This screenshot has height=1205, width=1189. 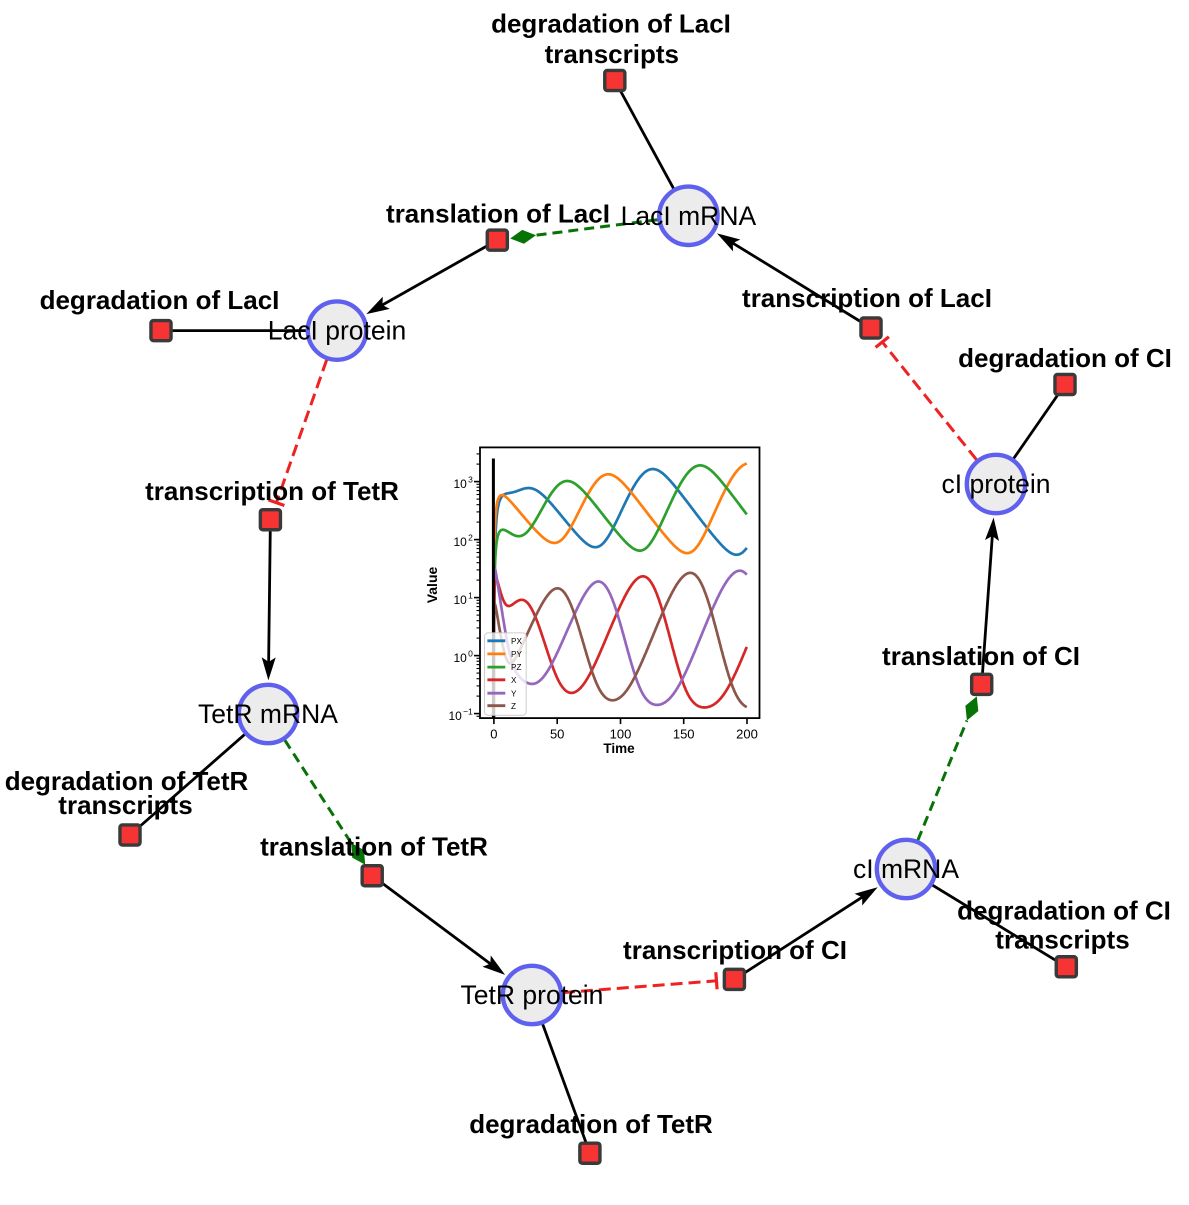 I want to click on svg-text: transcription of TetR, so click(x=272, y=491).